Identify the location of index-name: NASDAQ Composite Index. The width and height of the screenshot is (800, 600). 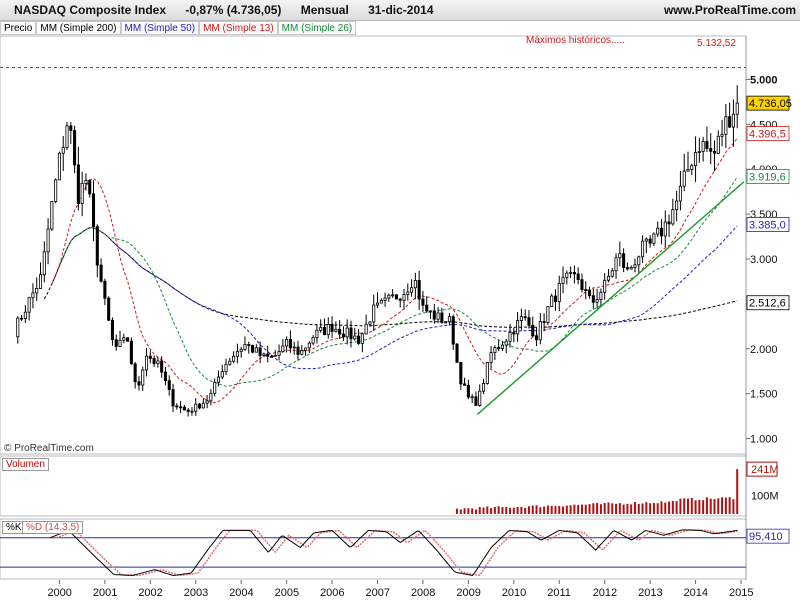
(90, 10).